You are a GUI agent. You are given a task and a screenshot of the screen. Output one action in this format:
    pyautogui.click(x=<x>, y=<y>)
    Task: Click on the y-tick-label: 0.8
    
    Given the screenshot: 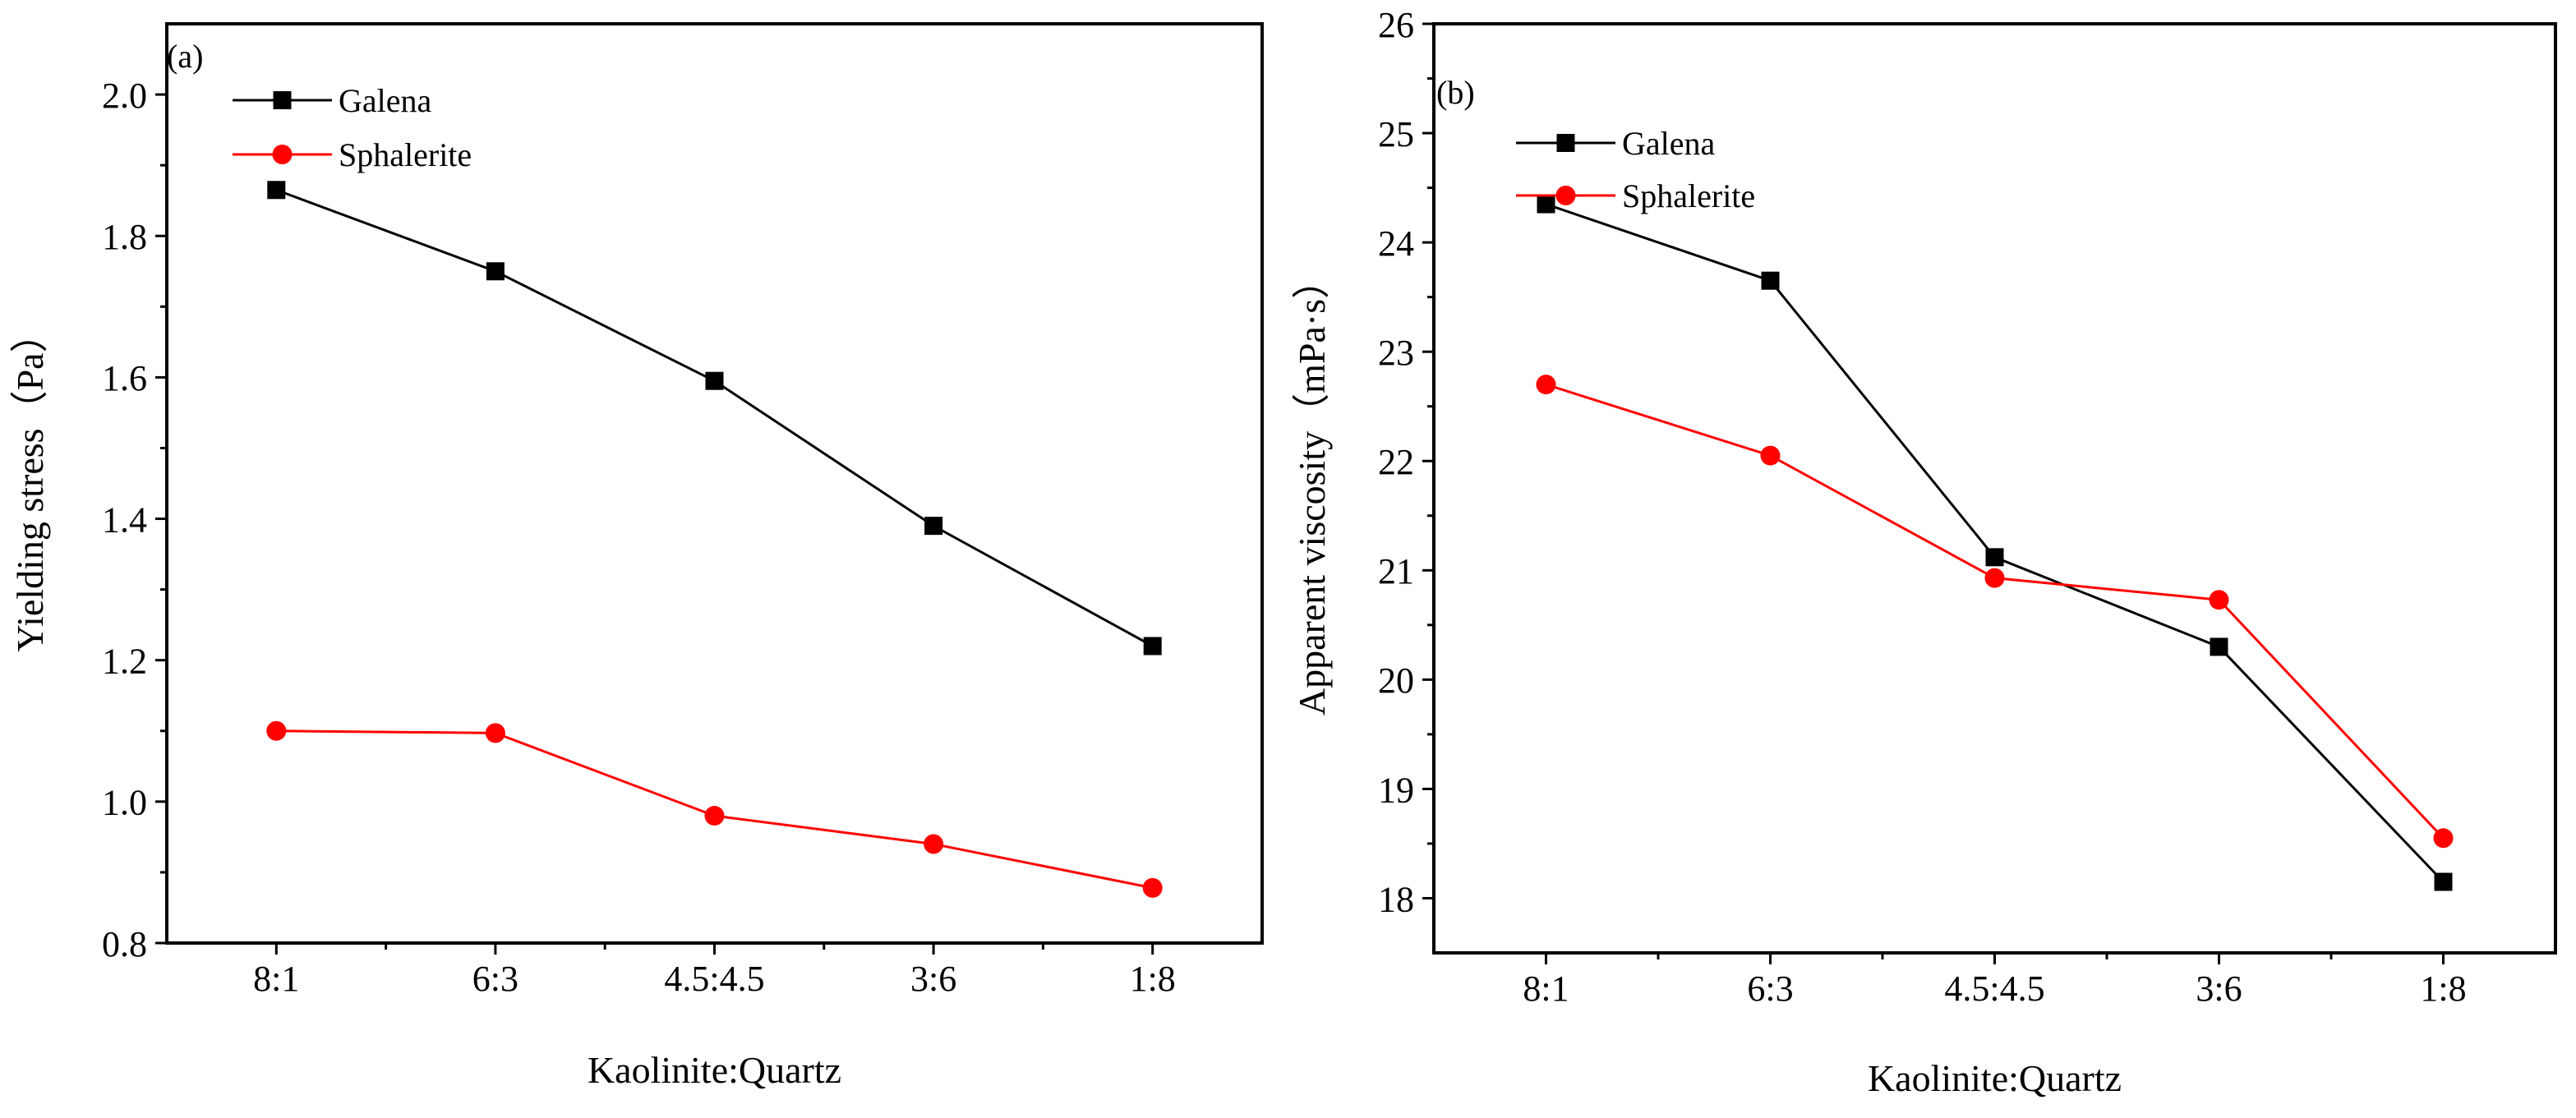 What is the action you would take?
    pyautogui.click(x=124, y=944)
    